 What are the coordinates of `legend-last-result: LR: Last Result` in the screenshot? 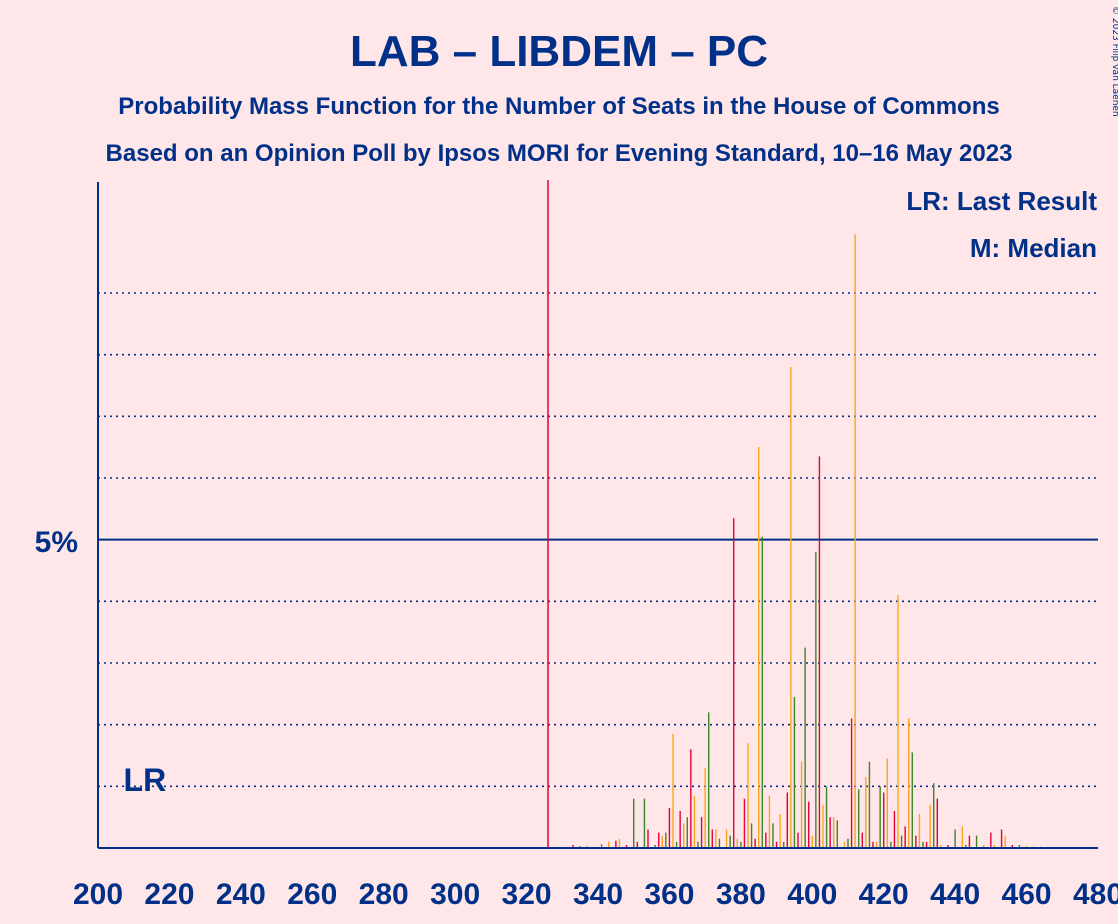 It's located at (1001, 201).